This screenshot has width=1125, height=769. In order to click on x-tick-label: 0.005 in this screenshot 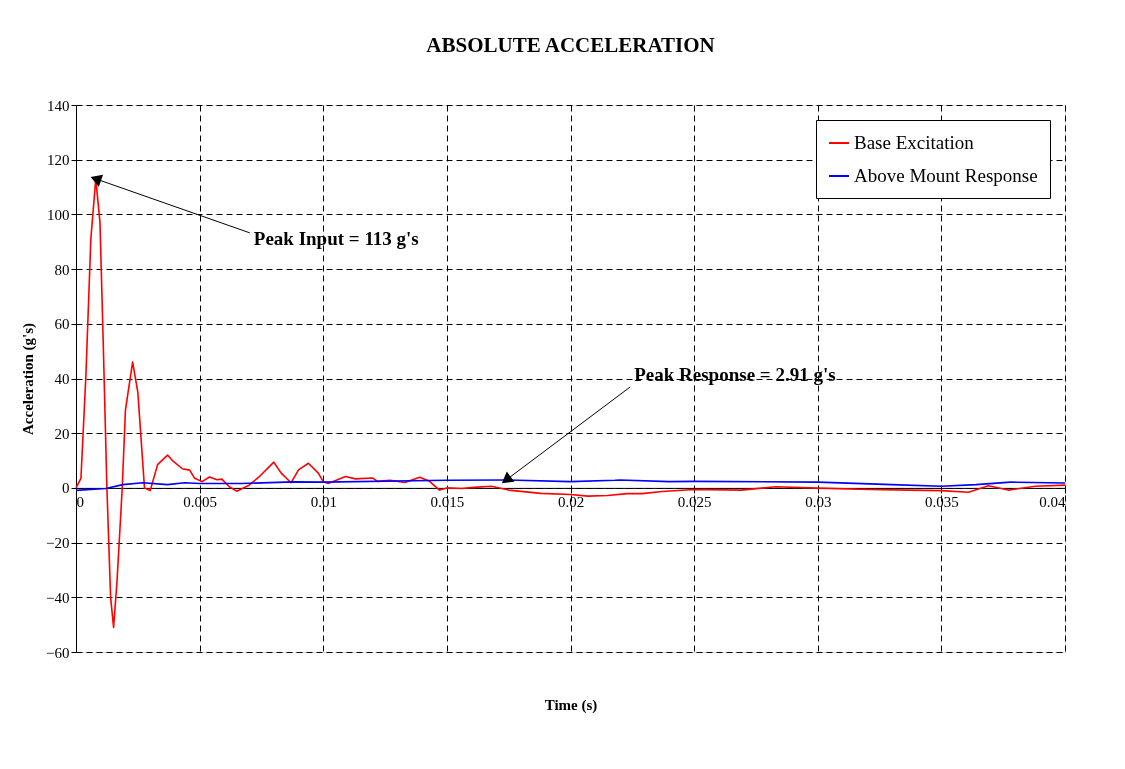, I will do `click(200, 502)`.